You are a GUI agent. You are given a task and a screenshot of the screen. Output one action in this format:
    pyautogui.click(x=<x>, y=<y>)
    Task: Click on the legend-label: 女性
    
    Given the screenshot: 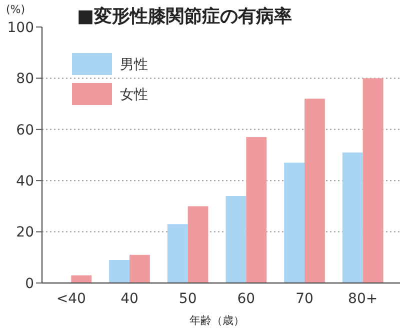 What is the action you would take?
    pyautogui.click(x=134, y=94)
    